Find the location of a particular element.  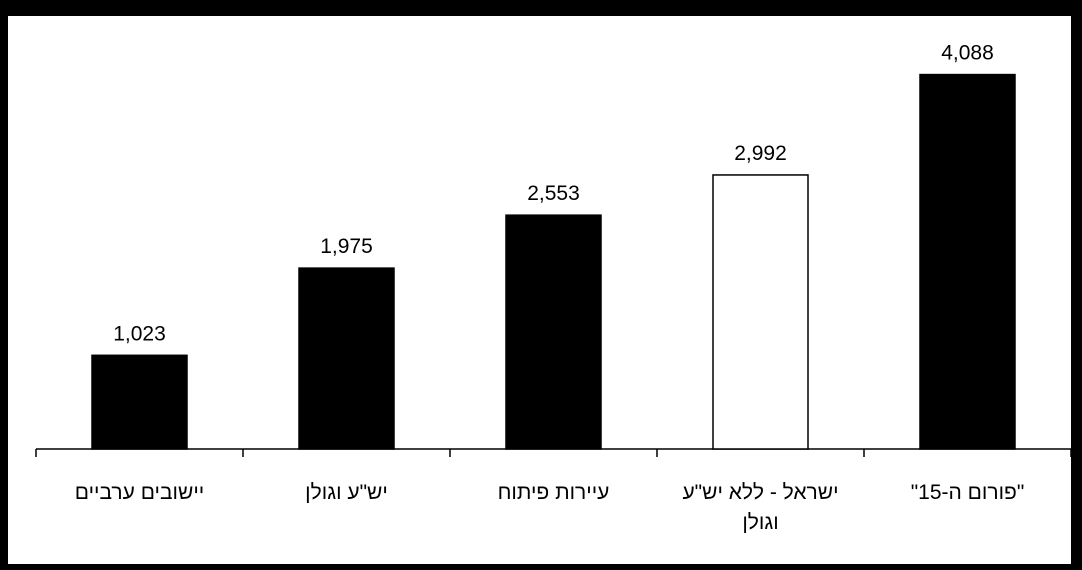

data-label: 4,088 is located at coordinates (967, 53).